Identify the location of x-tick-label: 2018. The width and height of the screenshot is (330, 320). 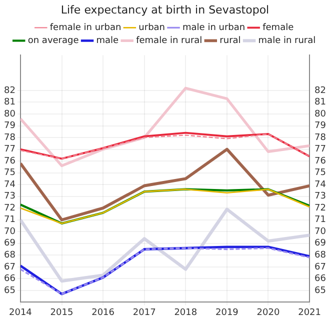
(186, 313).